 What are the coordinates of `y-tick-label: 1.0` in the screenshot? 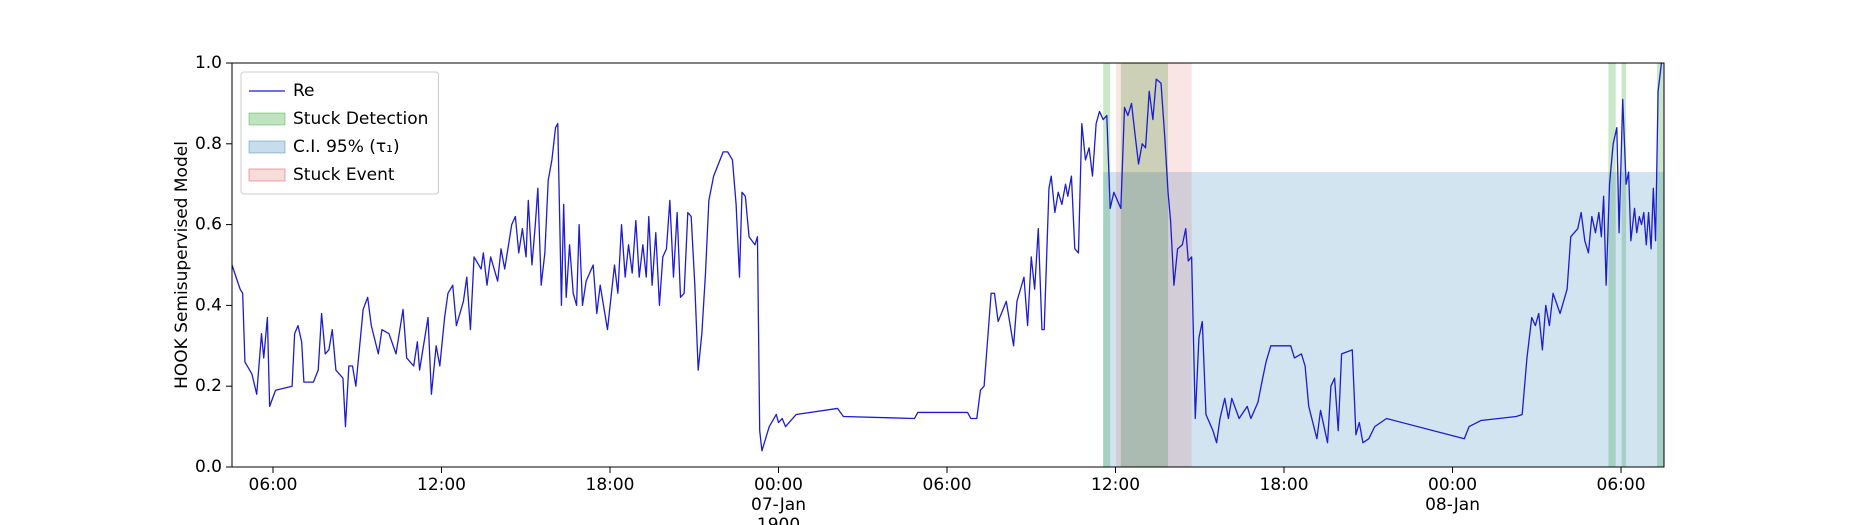 It's located at (208, 63).